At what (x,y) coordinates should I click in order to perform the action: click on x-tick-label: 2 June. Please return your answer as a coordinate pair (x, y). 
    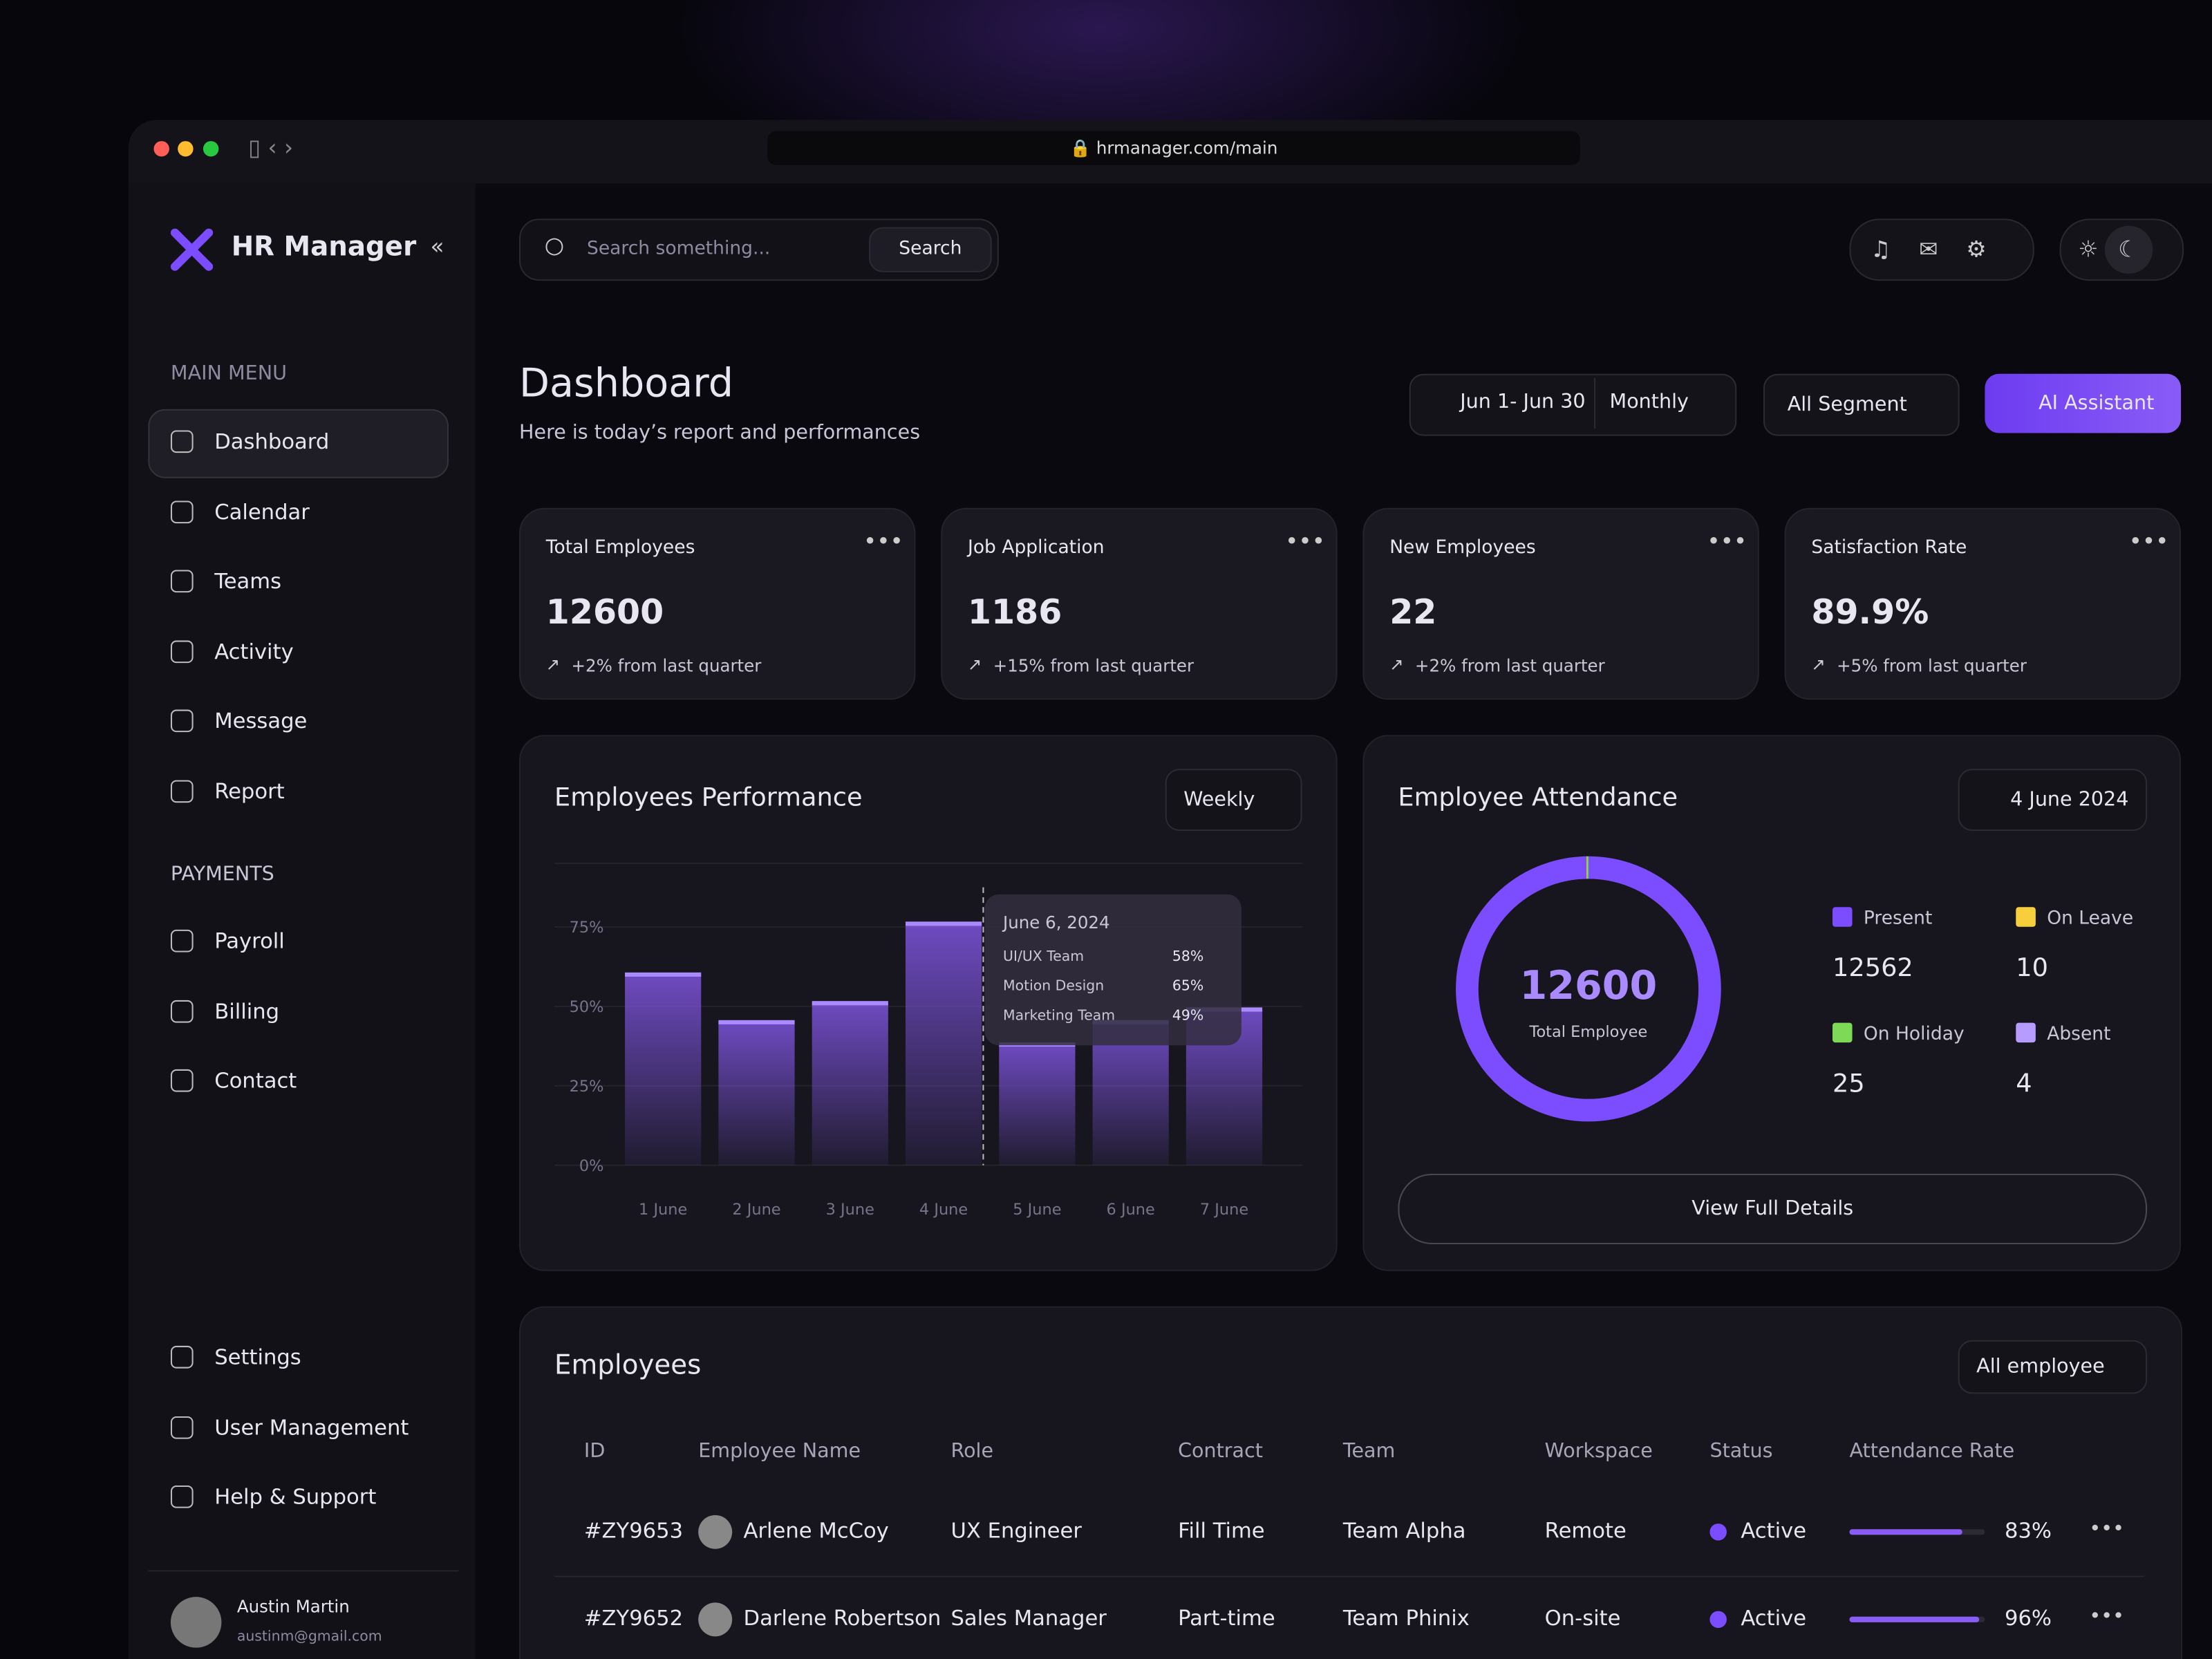
    Looking at the image, I should click on (756, 1210).